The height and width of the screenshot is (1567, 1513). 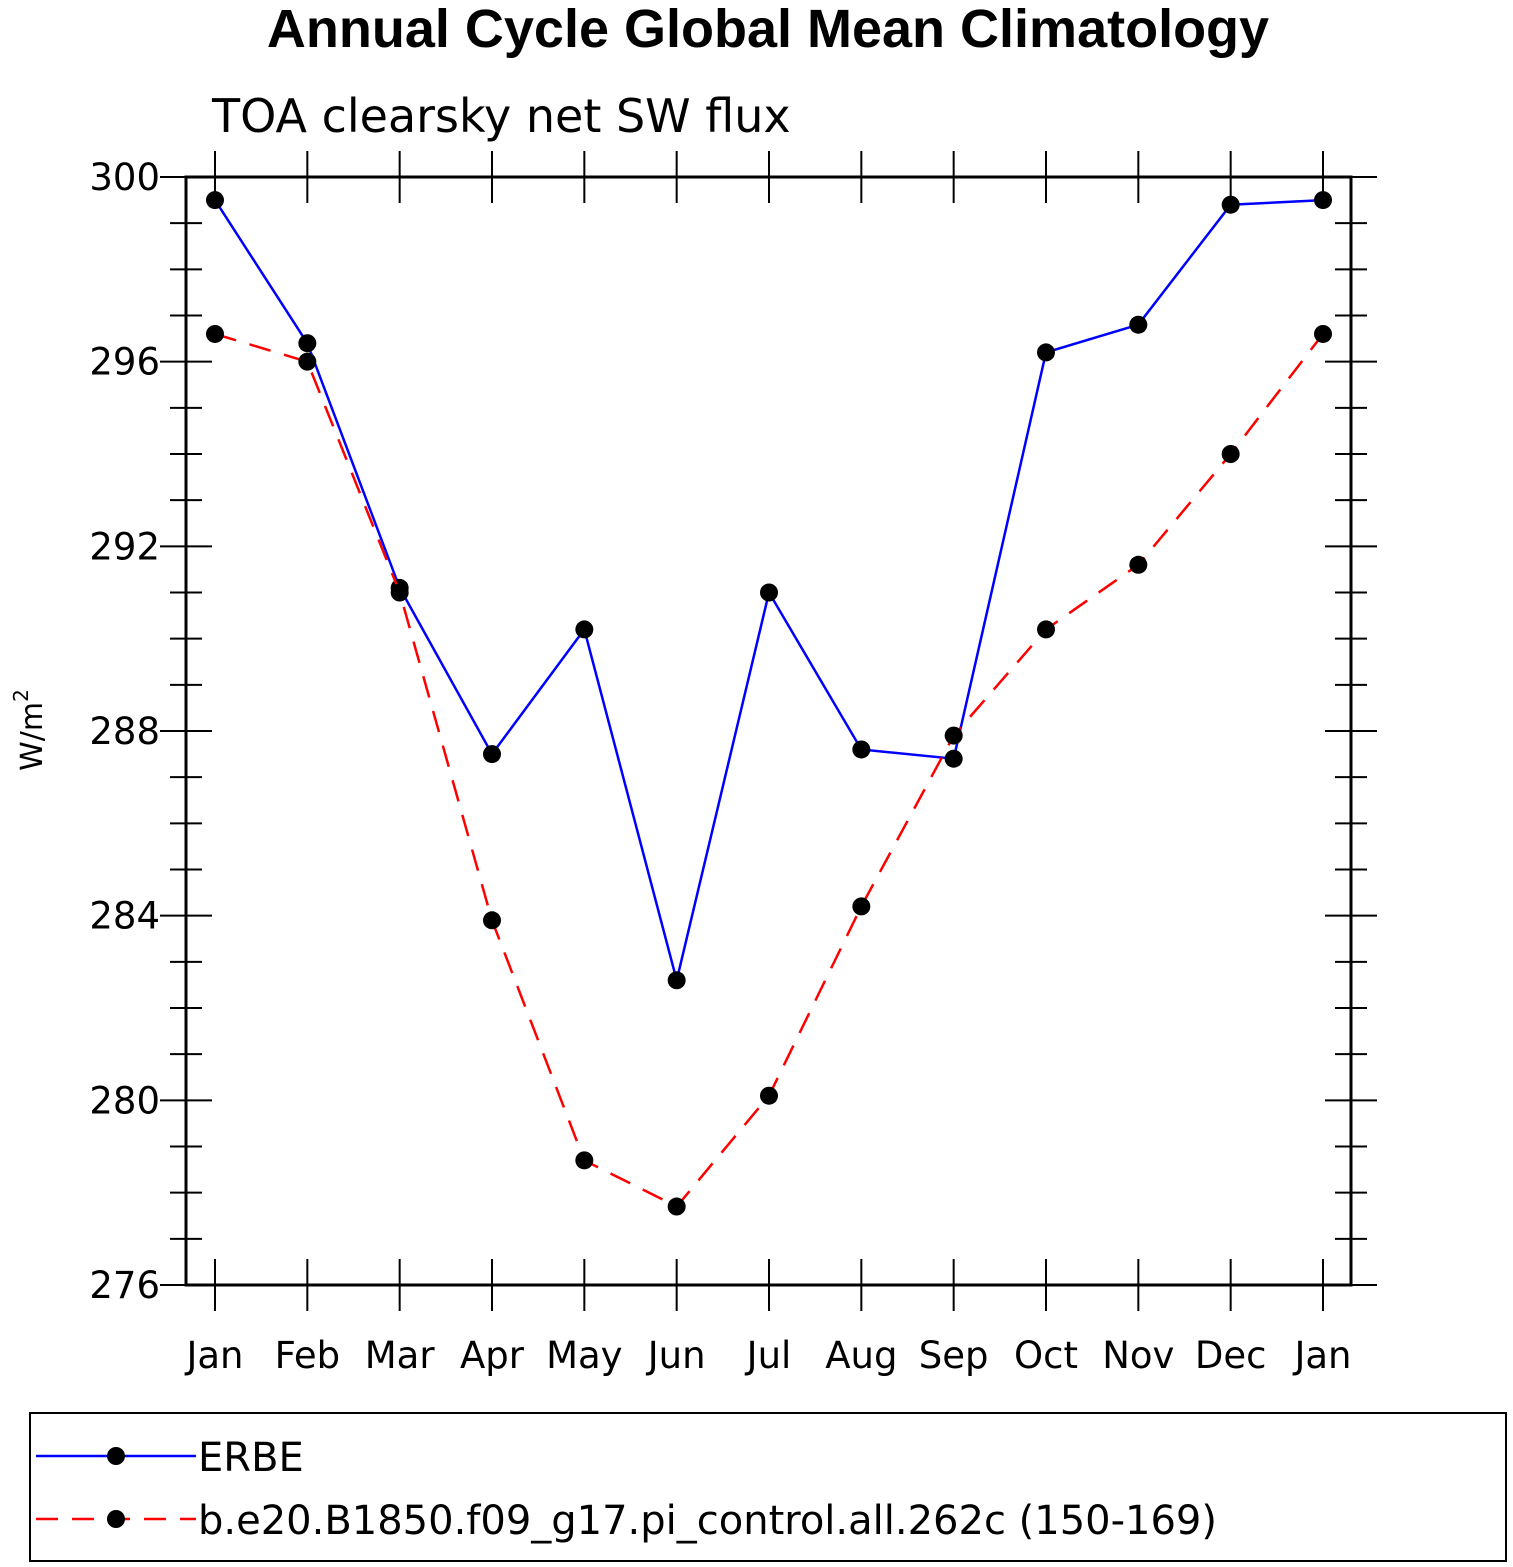 I want to click on x-tick-labels: Jan Feb Mar Apr May Jun Jul Aug Sep Oct Nov Dec Jan, so click(x=767, y=1355).